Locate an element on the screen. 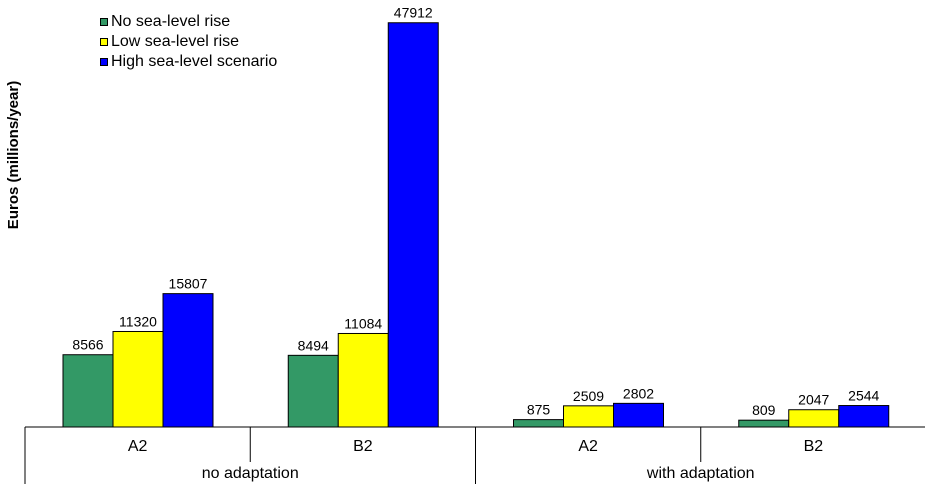 This screenshot has height=484, width=925. bar-no-adaptation-a2-no-sea-level-rise is located at coordinates (88, 391).